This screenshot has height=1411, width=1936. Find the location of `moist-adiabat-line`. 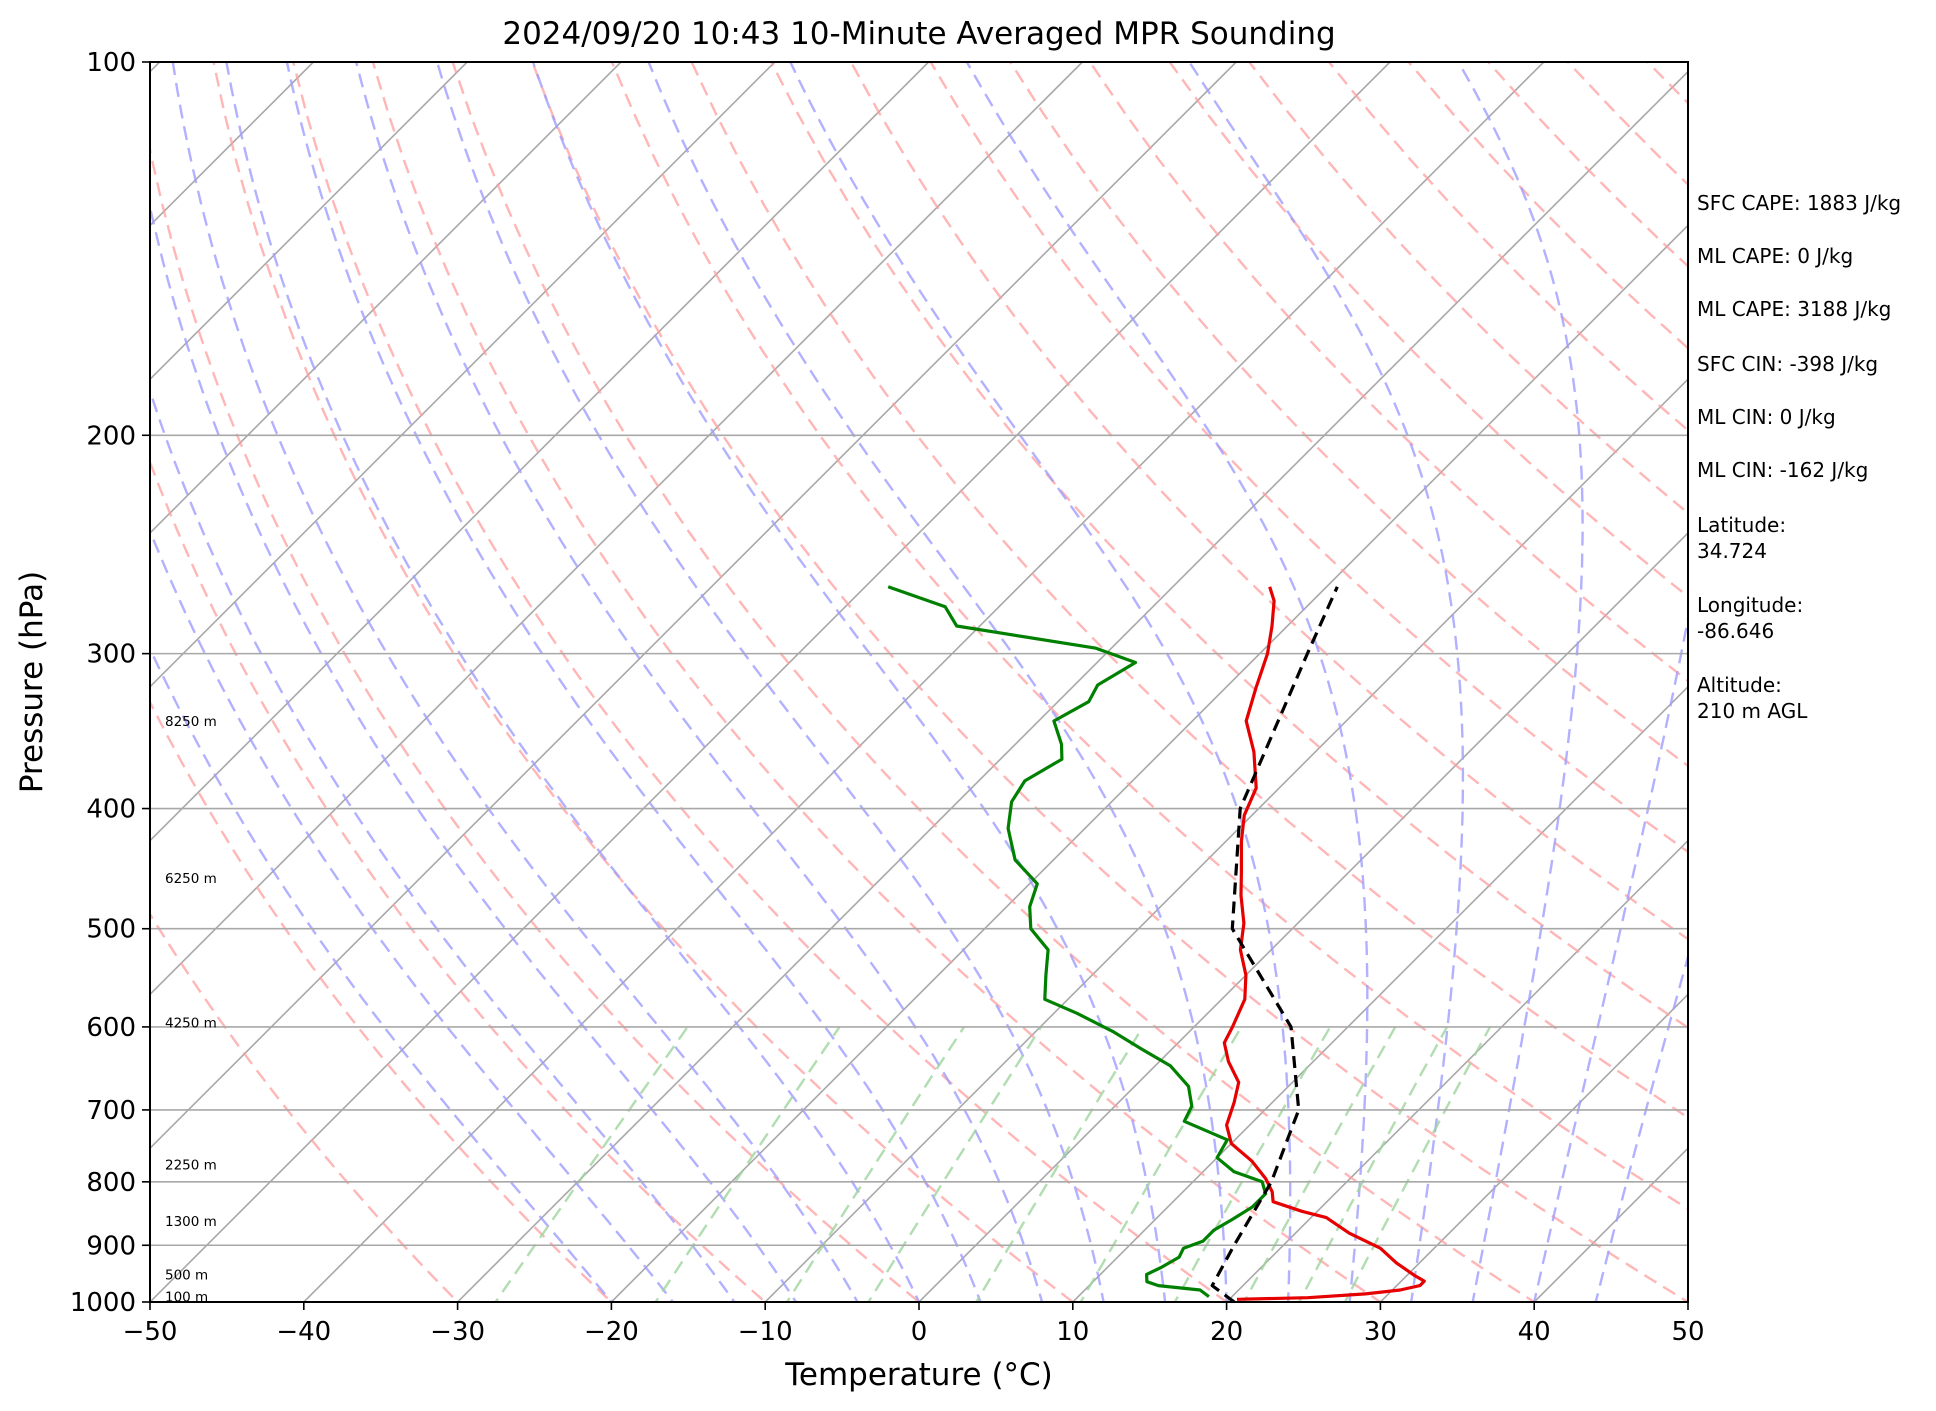

moist-adiabat-line is located at coordinates (1520, 695).